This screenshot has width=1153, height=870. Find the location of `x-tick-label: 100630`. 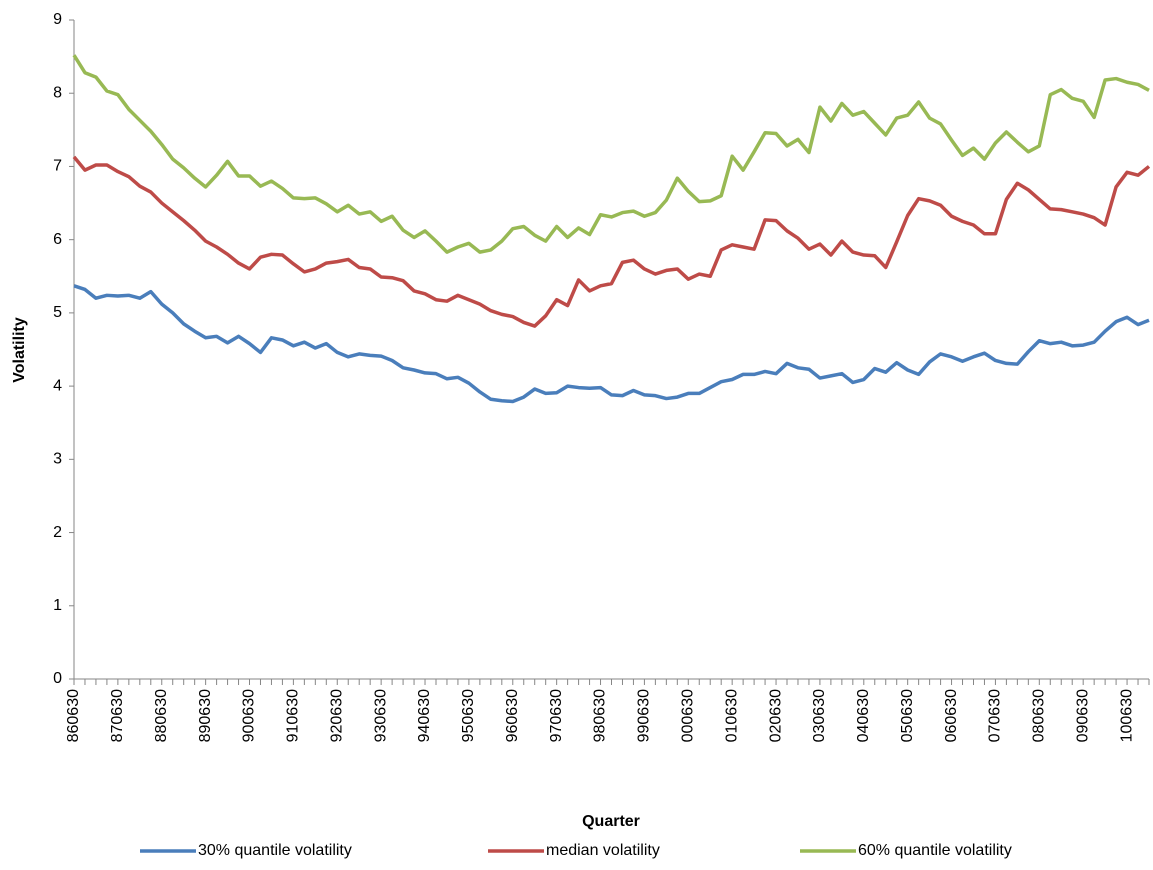

x-tick-label: 100630 is located at coordinates (1126, 715).